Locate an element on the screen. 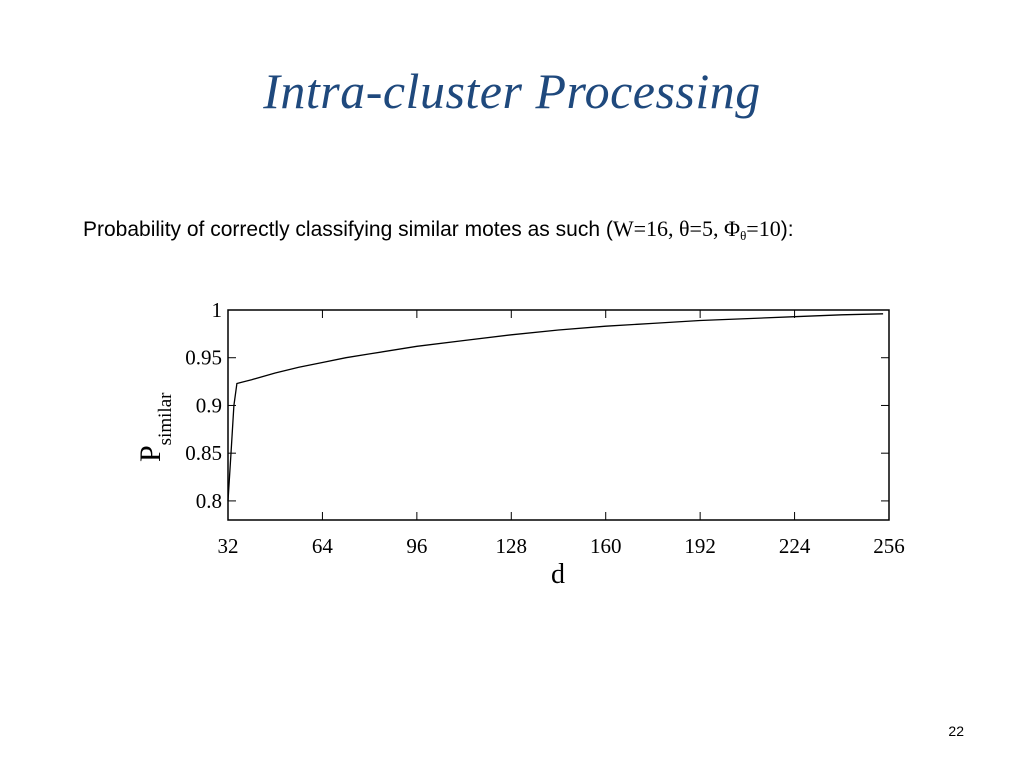 The image size is (1024, 768). x-tick-label: 128 is located at coordinates (512, 546).